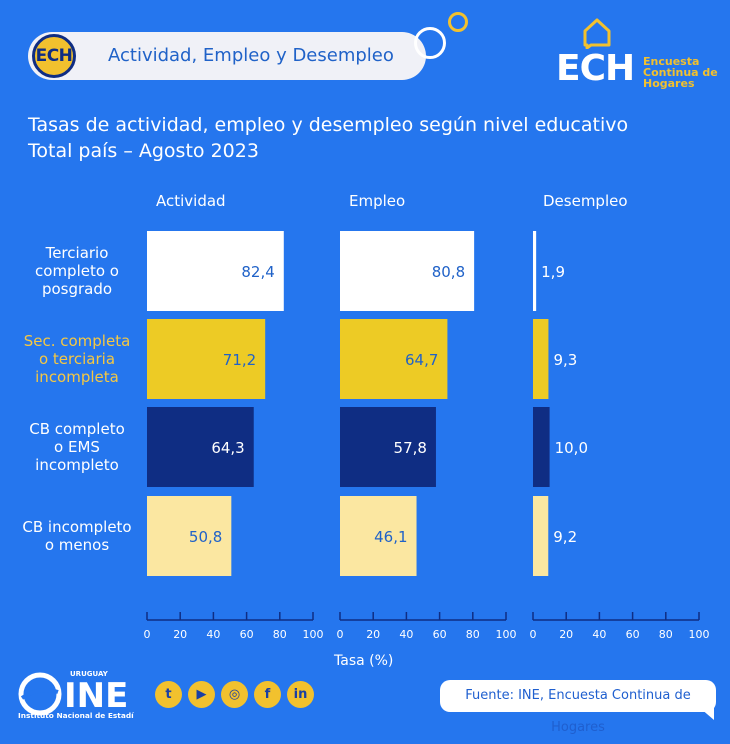  What do you see at coordinates (599, 634) in the screenshot?
I see `x-tick-label-desempleo-40: 40` at bounding box center [599, 634].